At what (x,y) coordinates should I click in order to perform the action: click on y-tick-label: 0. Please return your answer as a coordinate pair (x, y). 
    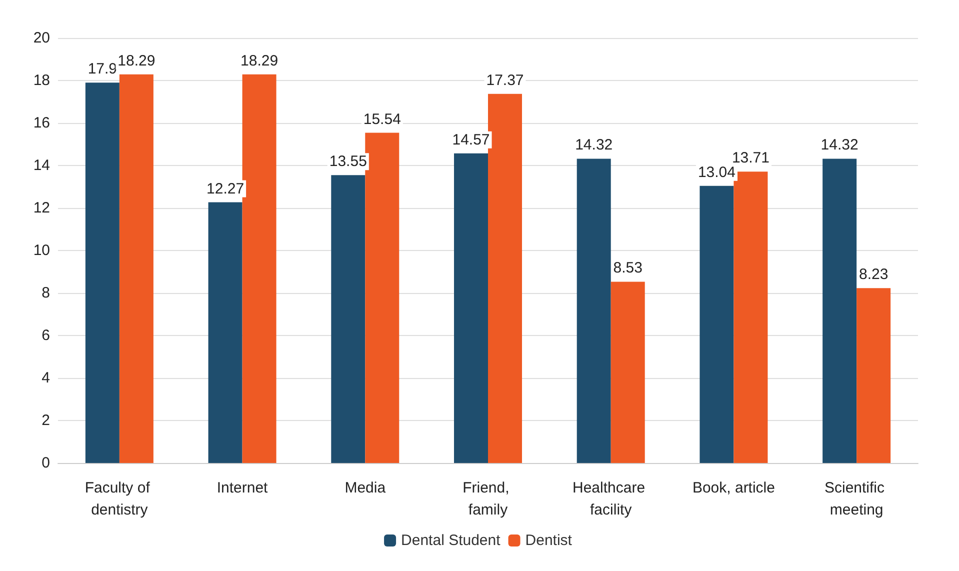
    Looking at the image, I should click on (46, 463).